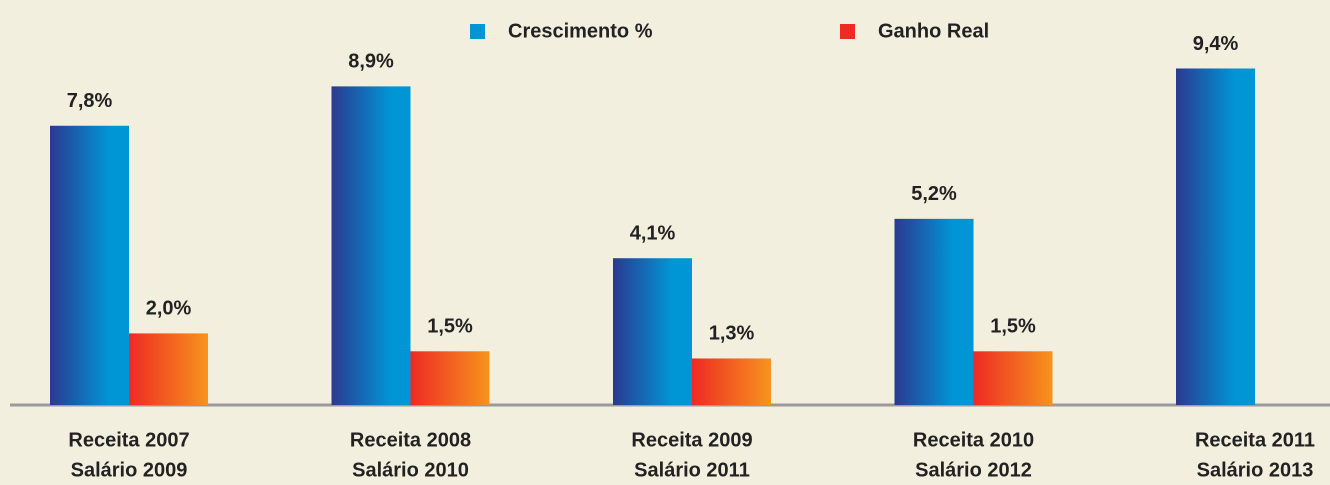 This screenshot has height=485, width=1330. What do you see at coordinates (410, 470) in the screenshot?
I see `x-tick-label: Salário 2010` at bounding box center [410, 470].